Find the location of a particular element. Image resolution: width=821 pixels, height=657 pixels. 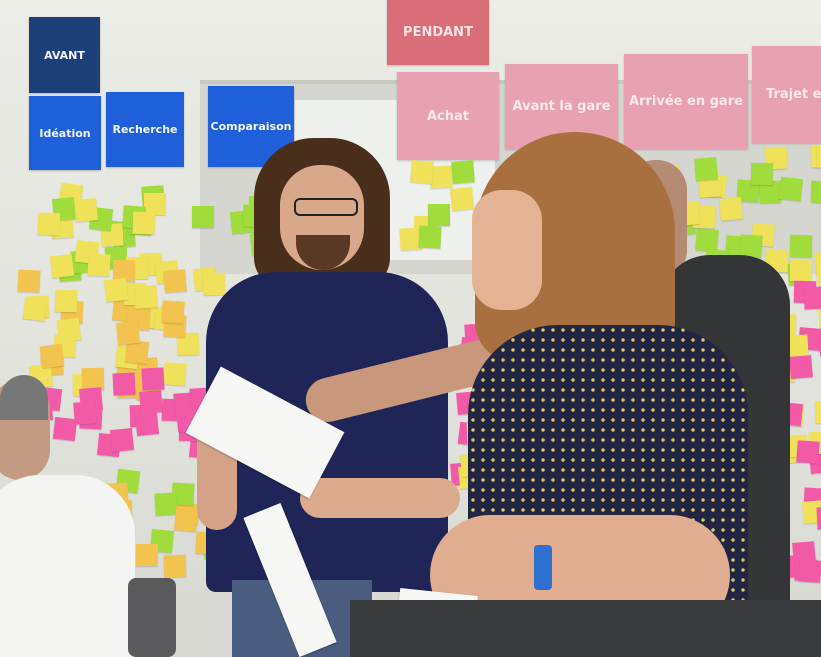

card-ideation: Idéation is located at coordinates (65, 133).